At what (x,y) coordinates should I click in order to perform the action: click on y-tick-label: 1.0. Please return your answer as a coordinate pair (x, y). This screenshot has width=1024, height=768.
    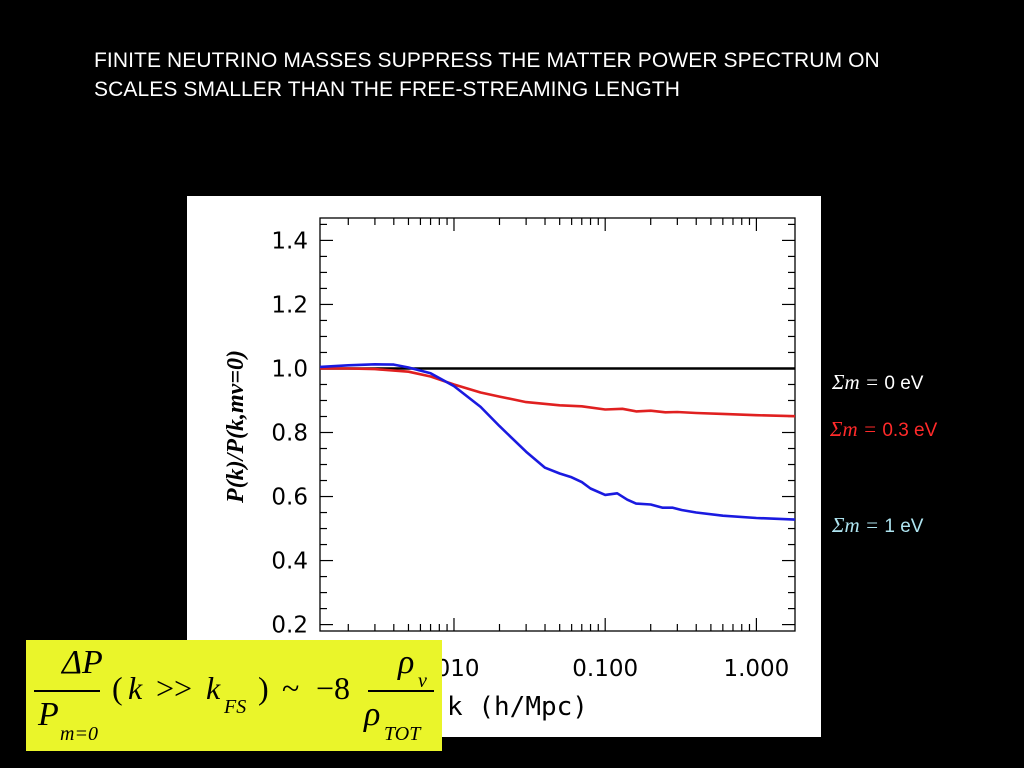
    Looking at the image, I should click on (289, 369).